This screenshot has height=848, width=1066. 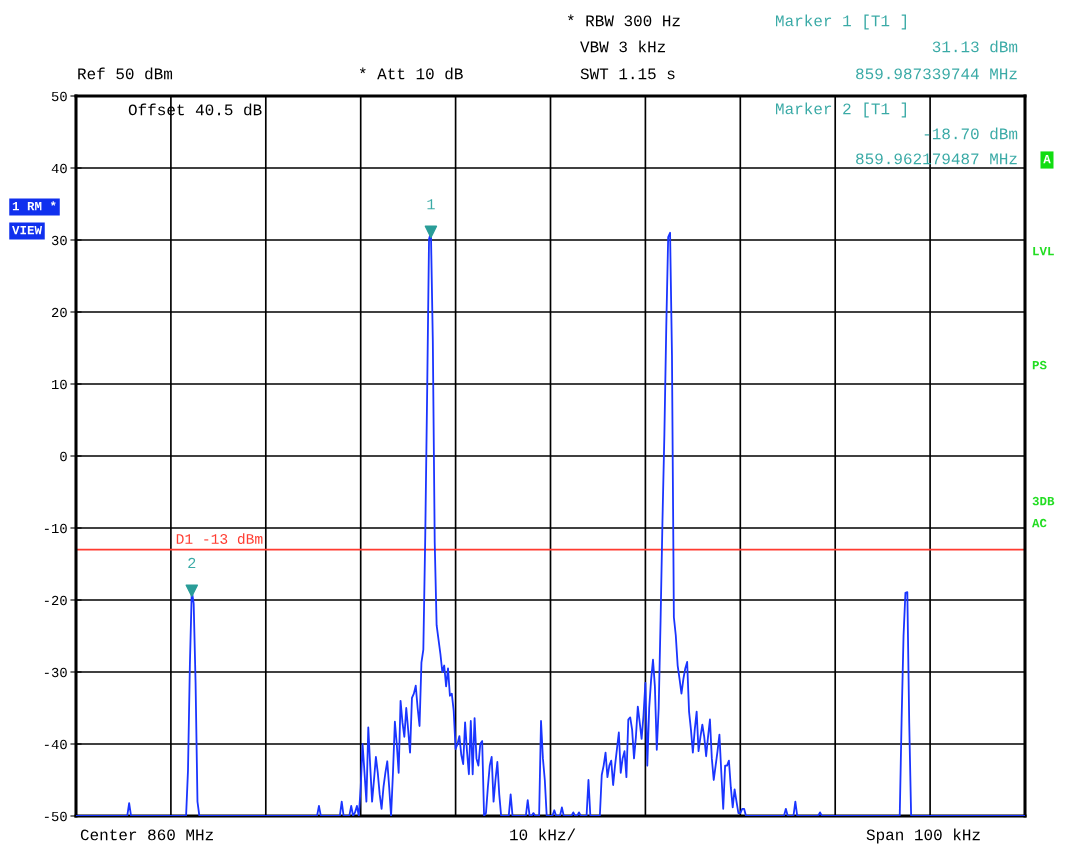 I want to click on text: Marker 1 [T1 ], so click(x=841, y=22).